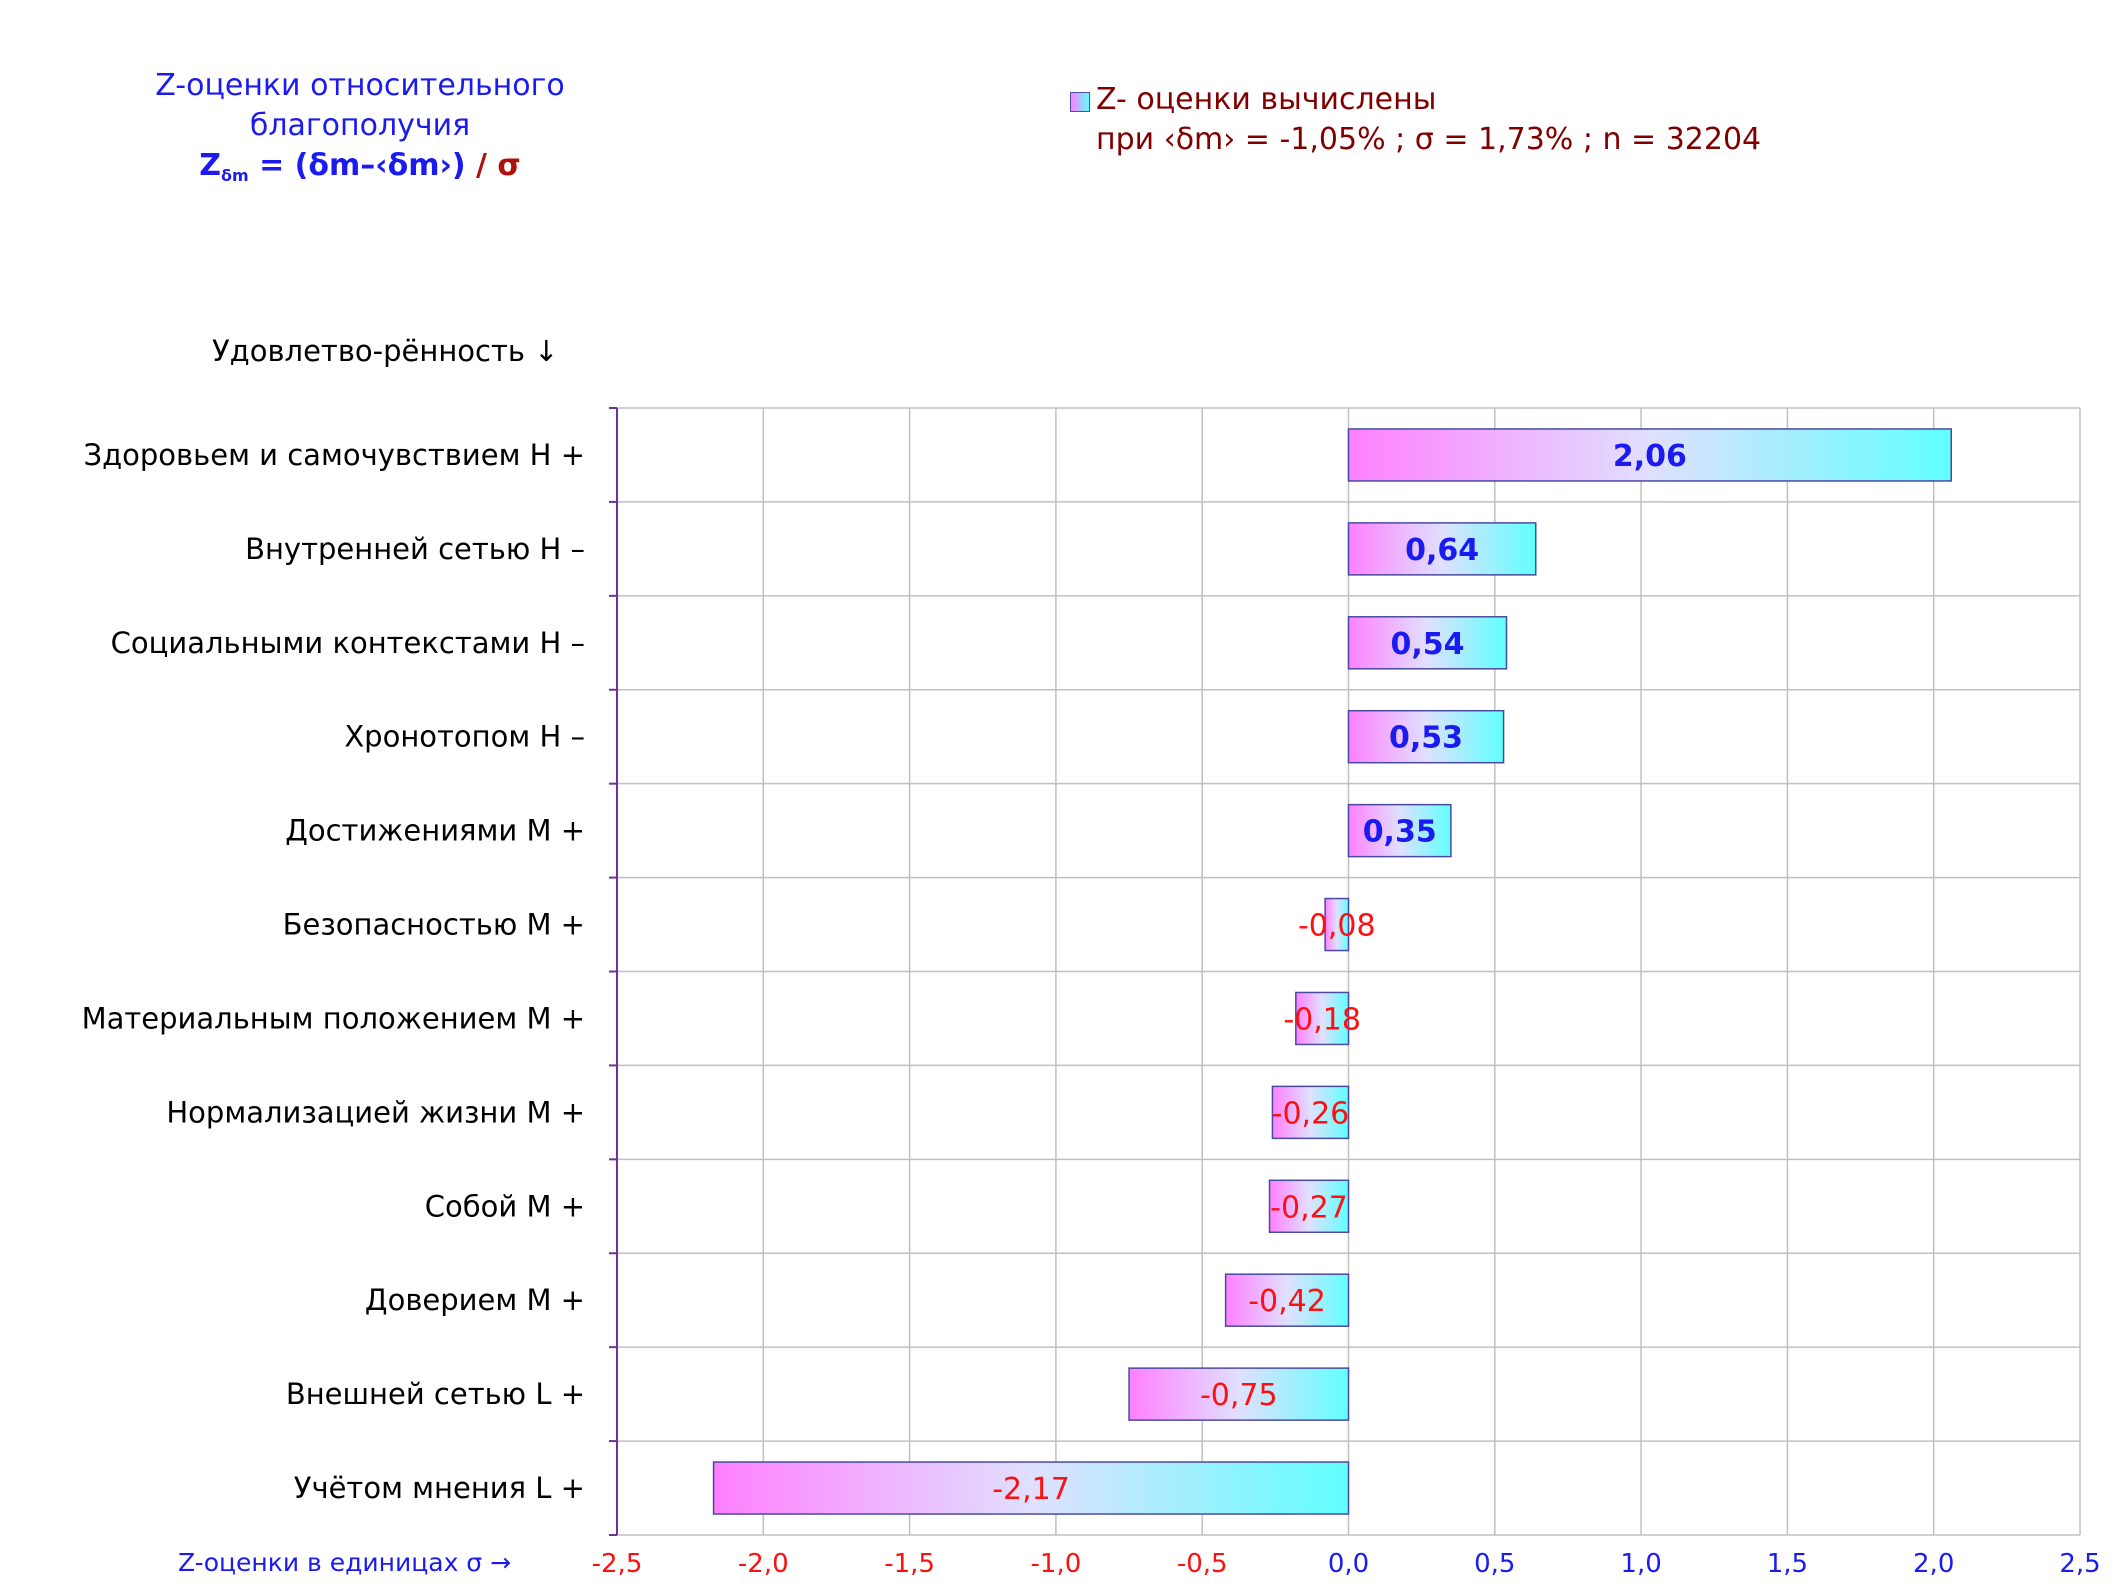 This screenshot has width=2126, height=1594. What do you see at coordinates (493, 165) in the screenshot?
I see `formula-tail: / σ` at bounding box center [493, 165].